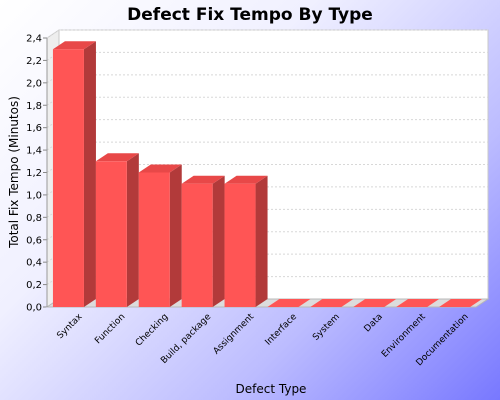 Image resolution: width=500 pixels, height=400 pixels. I want to click on y-tick-label: 0,0, so click(34, 308).